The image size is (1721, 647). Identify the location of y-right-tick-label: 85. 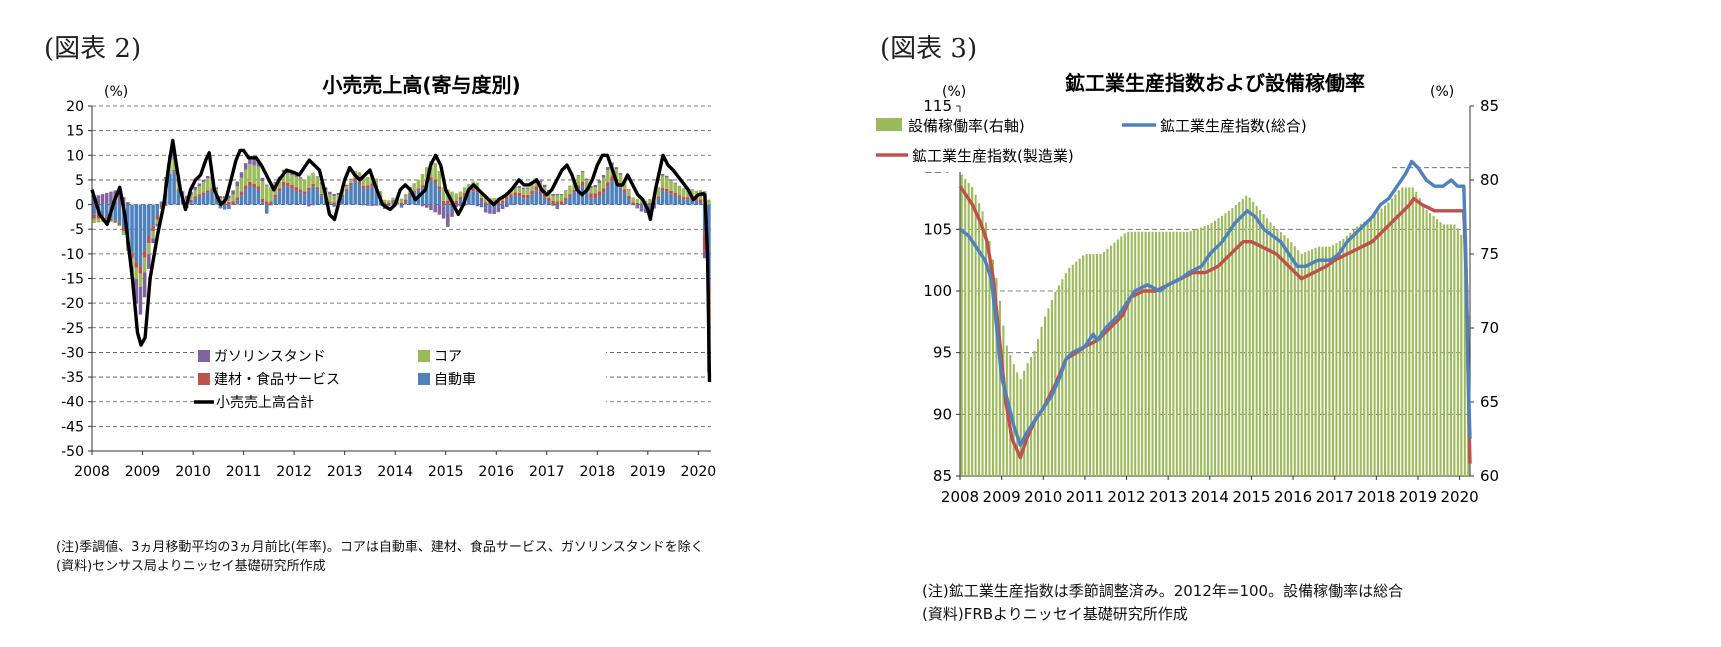
(1489, 106).